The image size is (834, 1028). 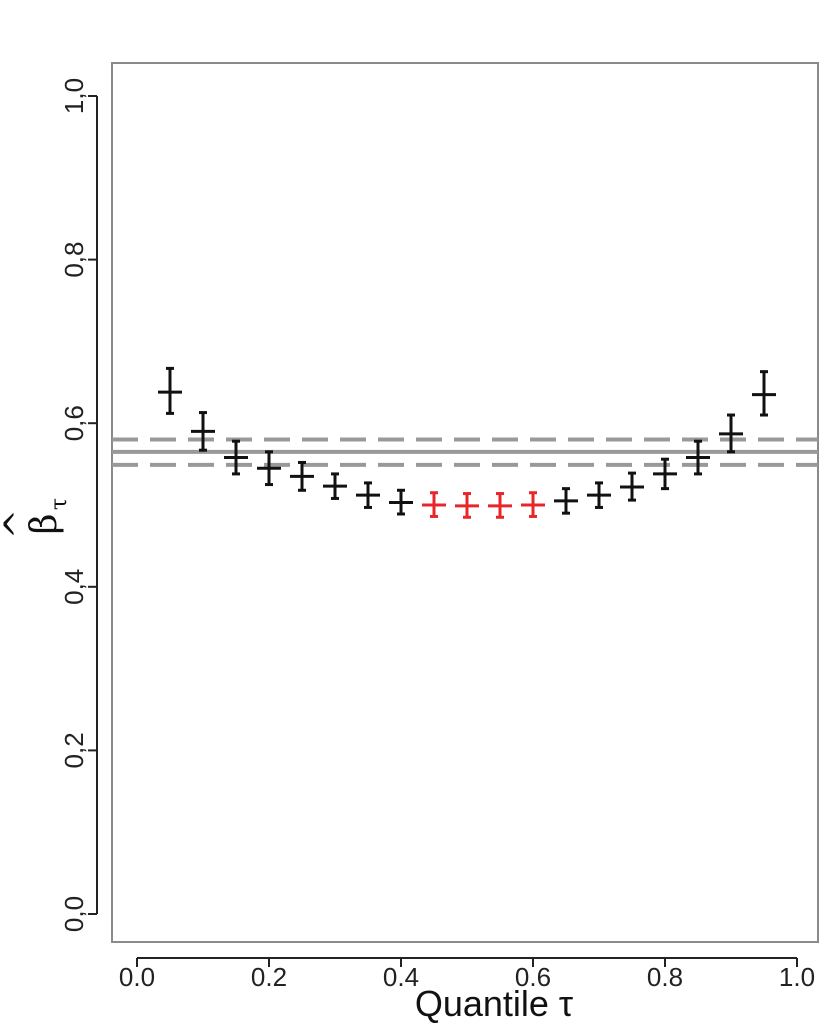 I want to click on y-tick-label: 0,2, so click(x=74, y=750).